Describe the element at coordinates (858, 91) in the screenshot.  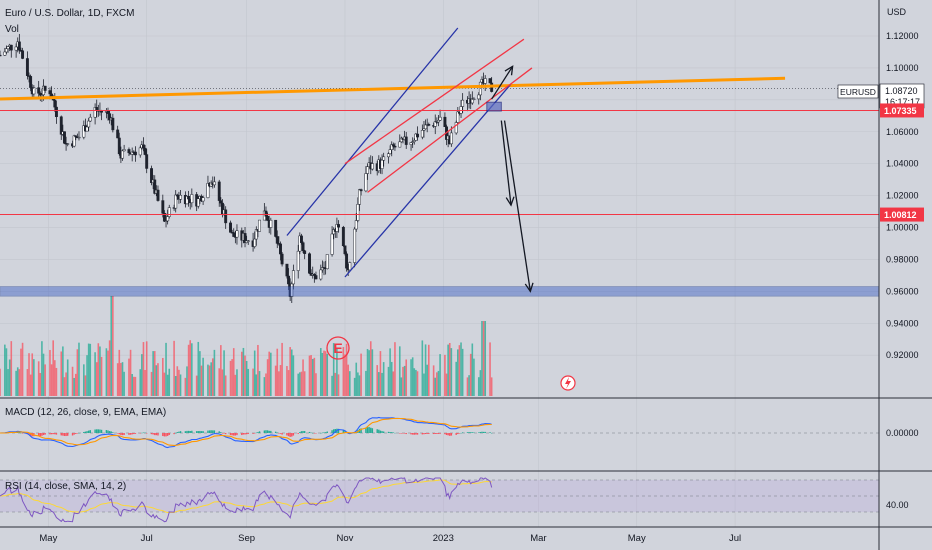
I see `symbol-tag: EURUSD` at that location.